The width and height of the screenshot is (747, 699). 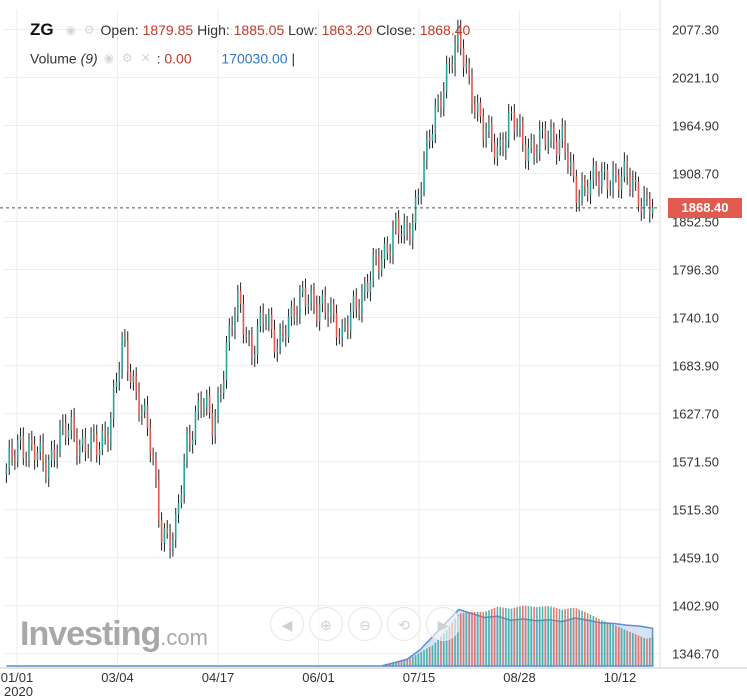 I want to click on last-price-tag: 1868.40, so click(x=705, y=207).